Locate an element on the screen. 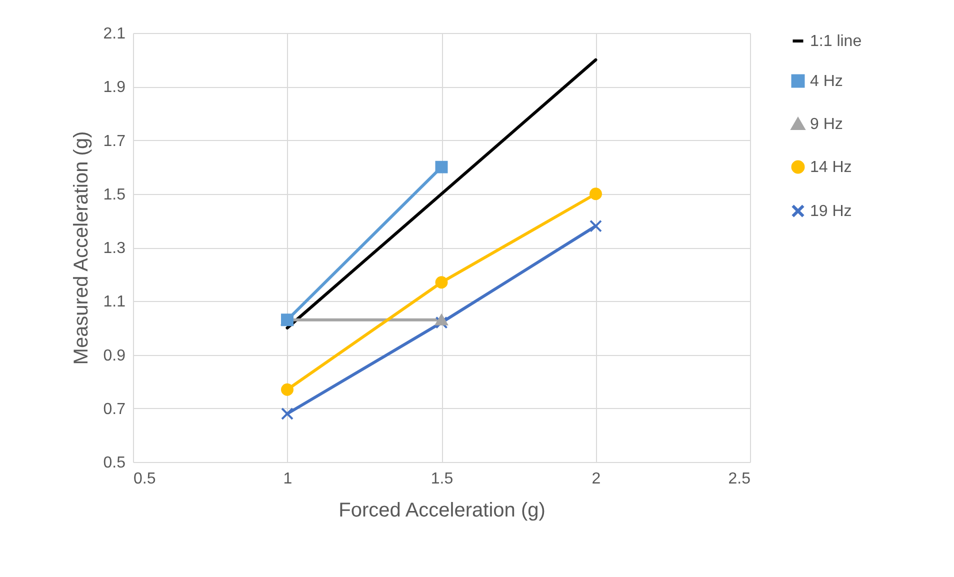  y-tick-label: 1.3 is located at coordinates (114, 248).